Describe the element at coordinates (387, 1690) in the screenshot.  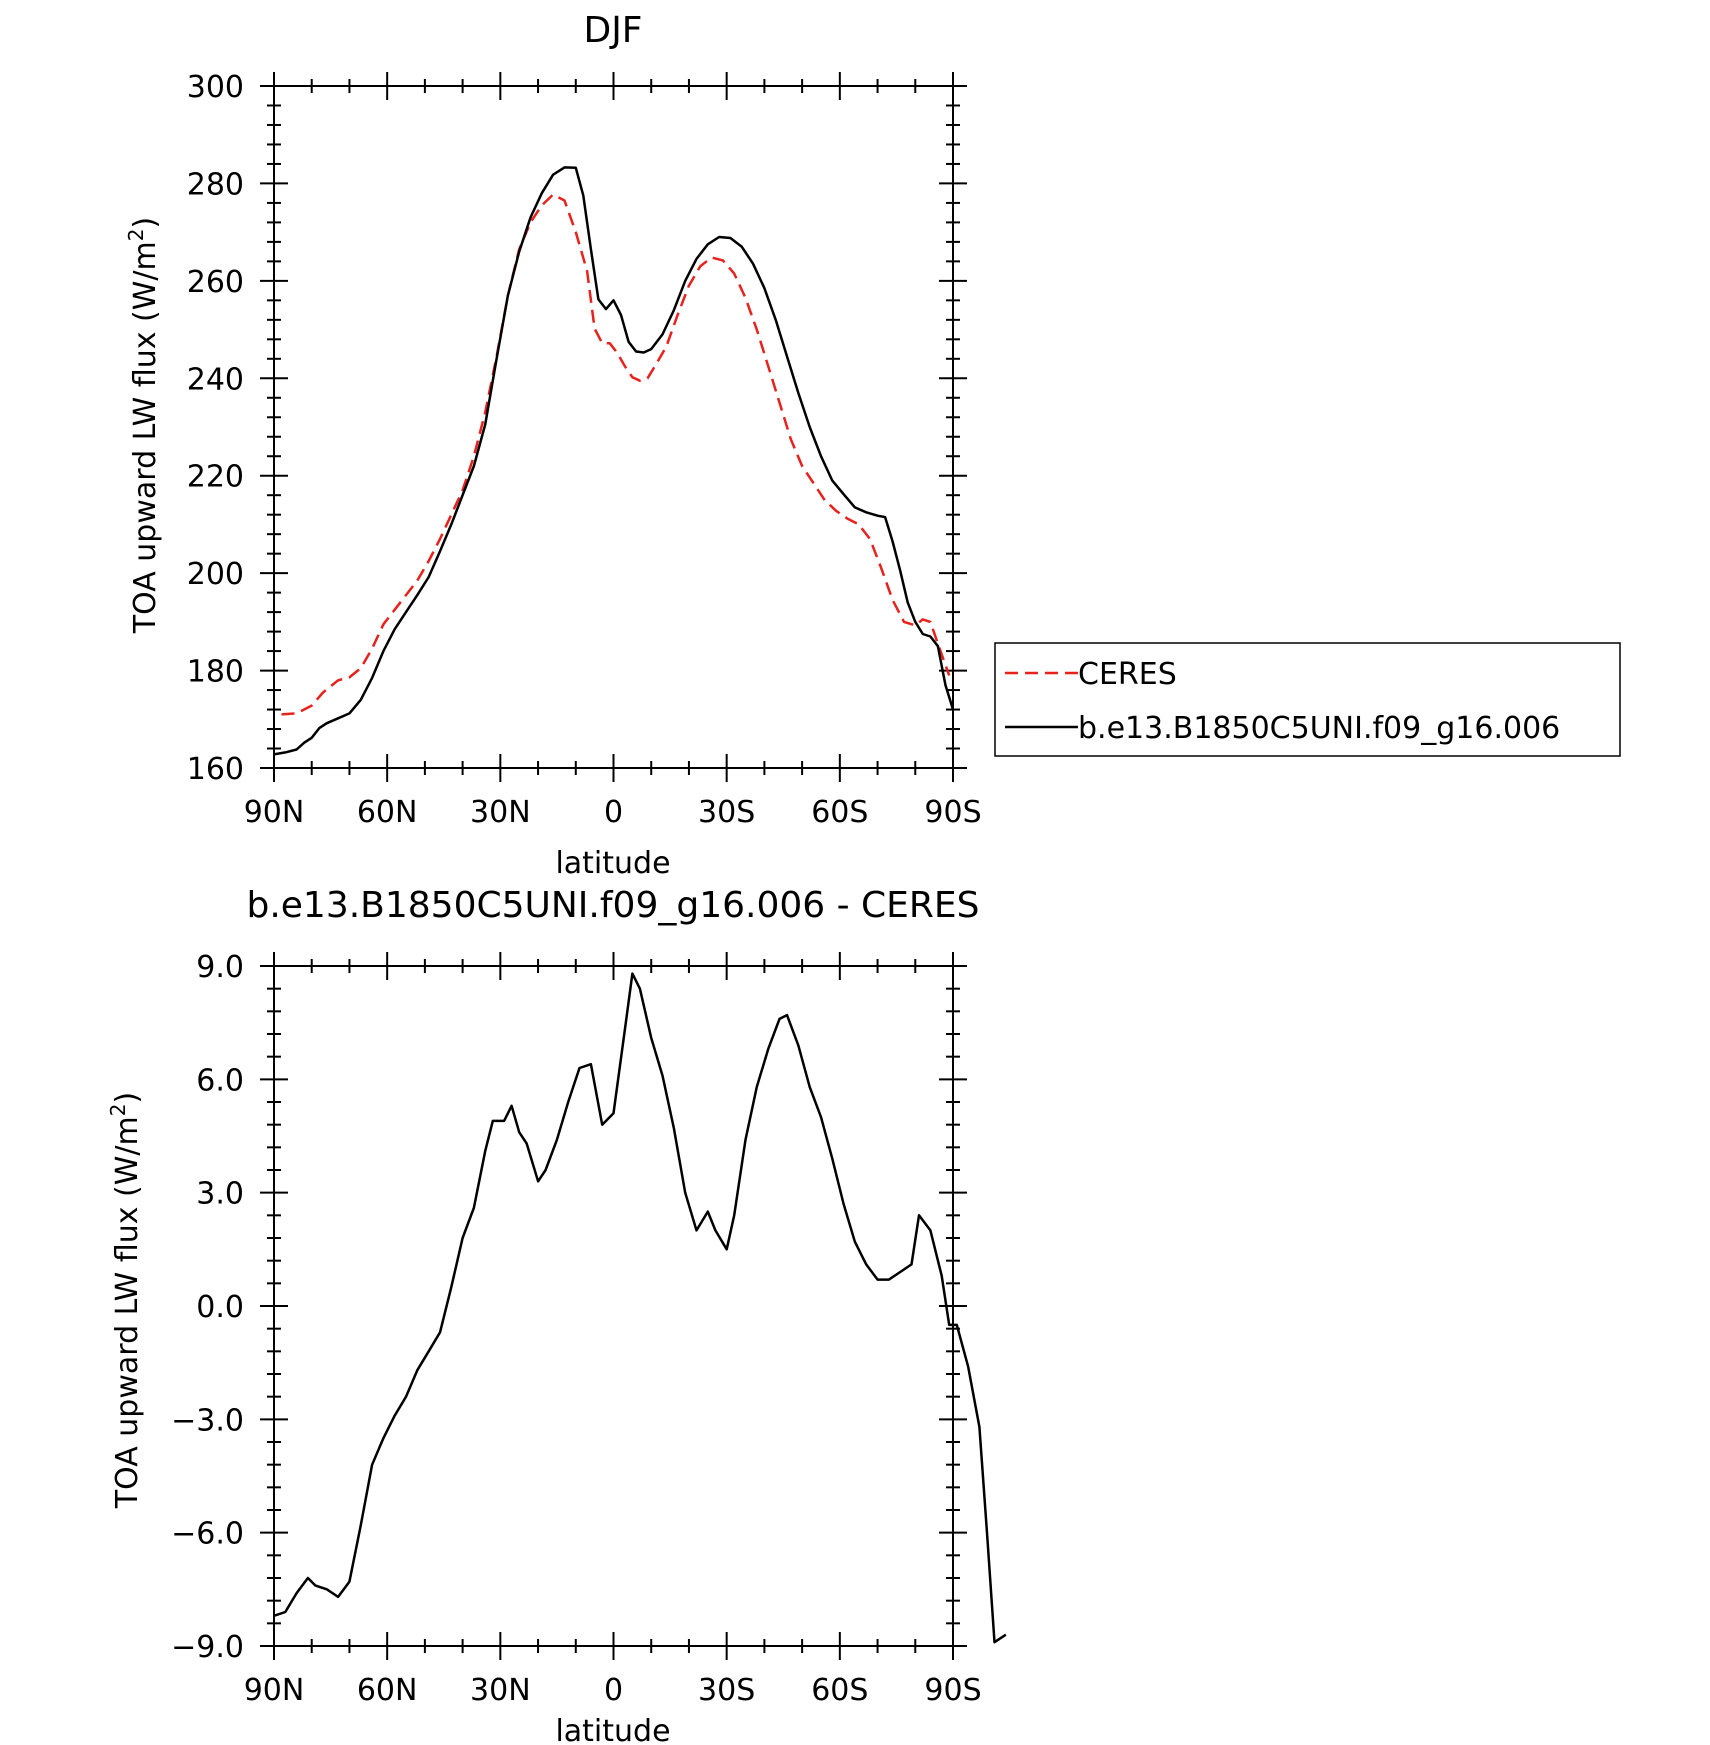
I see `bottom-x-tick-label: 60N` at that location.